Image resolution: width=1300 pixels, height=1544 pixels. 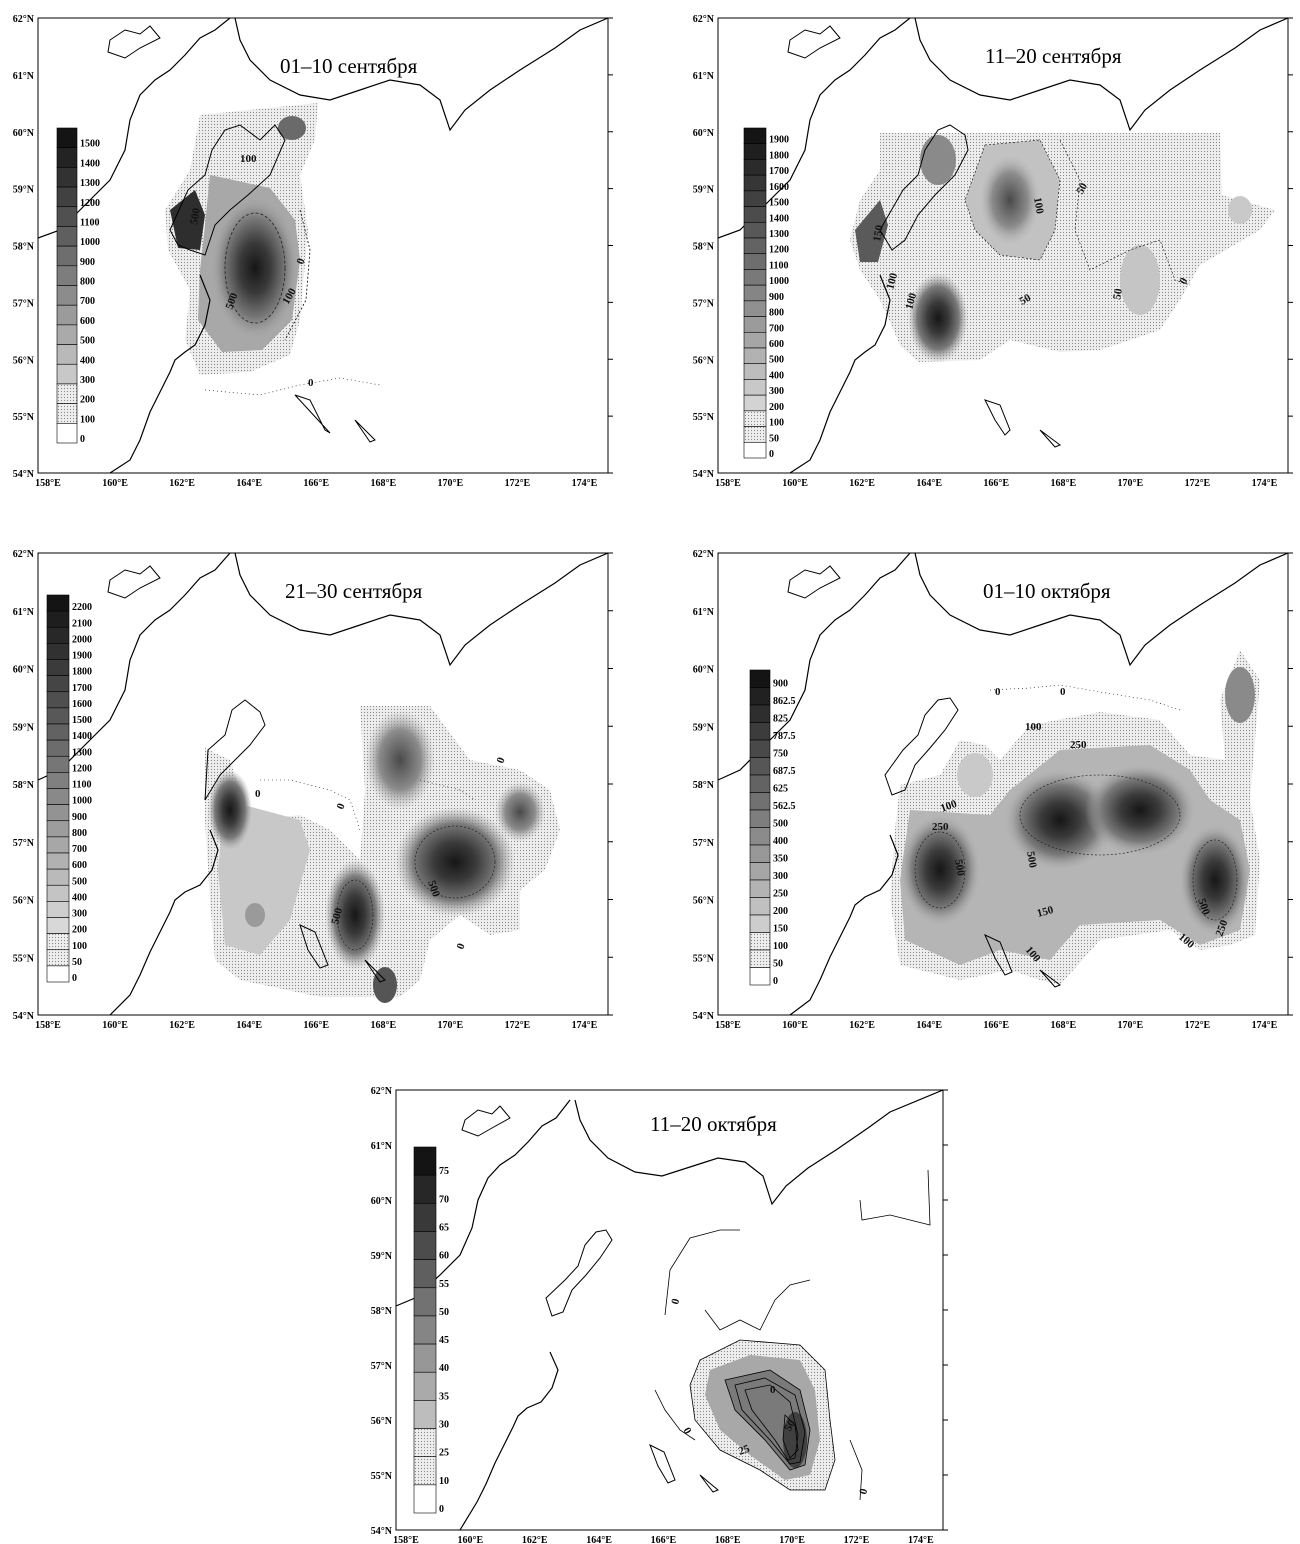 What do you see at coordinates (82, 704) in the screenshot?
I see `legend-label: 1600` at bounding box center [82, 704].